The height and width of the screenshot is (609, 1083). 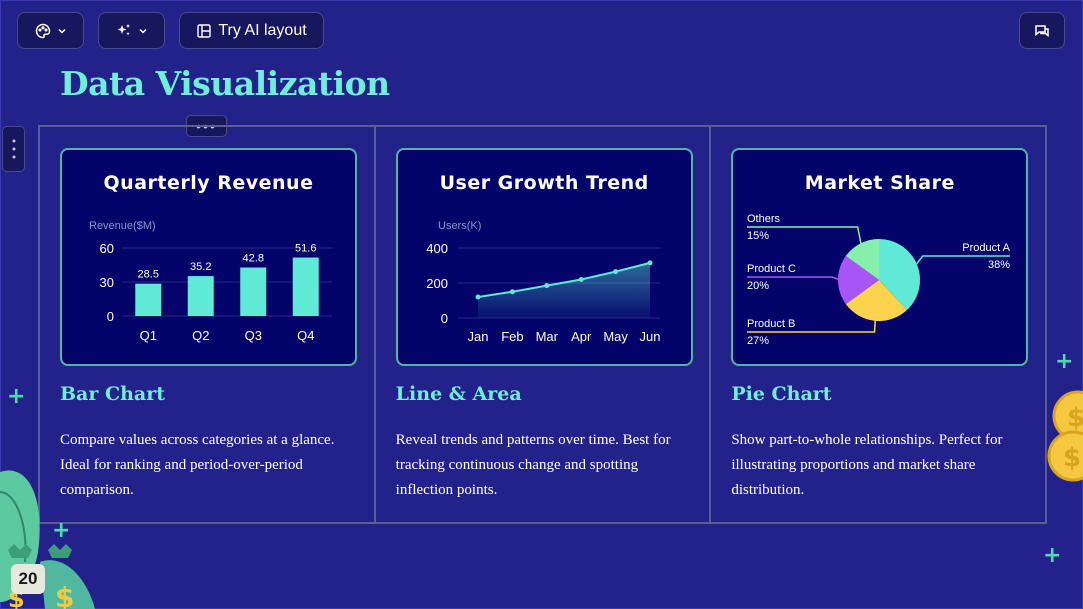 I want to click on page-number-badge: 20, so click(x=28, y=579).